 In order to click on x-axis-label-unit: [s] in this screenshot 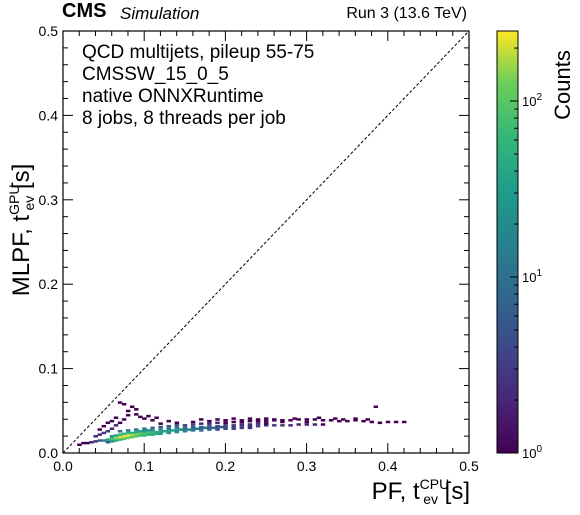, I will do `click(457, 491)`.